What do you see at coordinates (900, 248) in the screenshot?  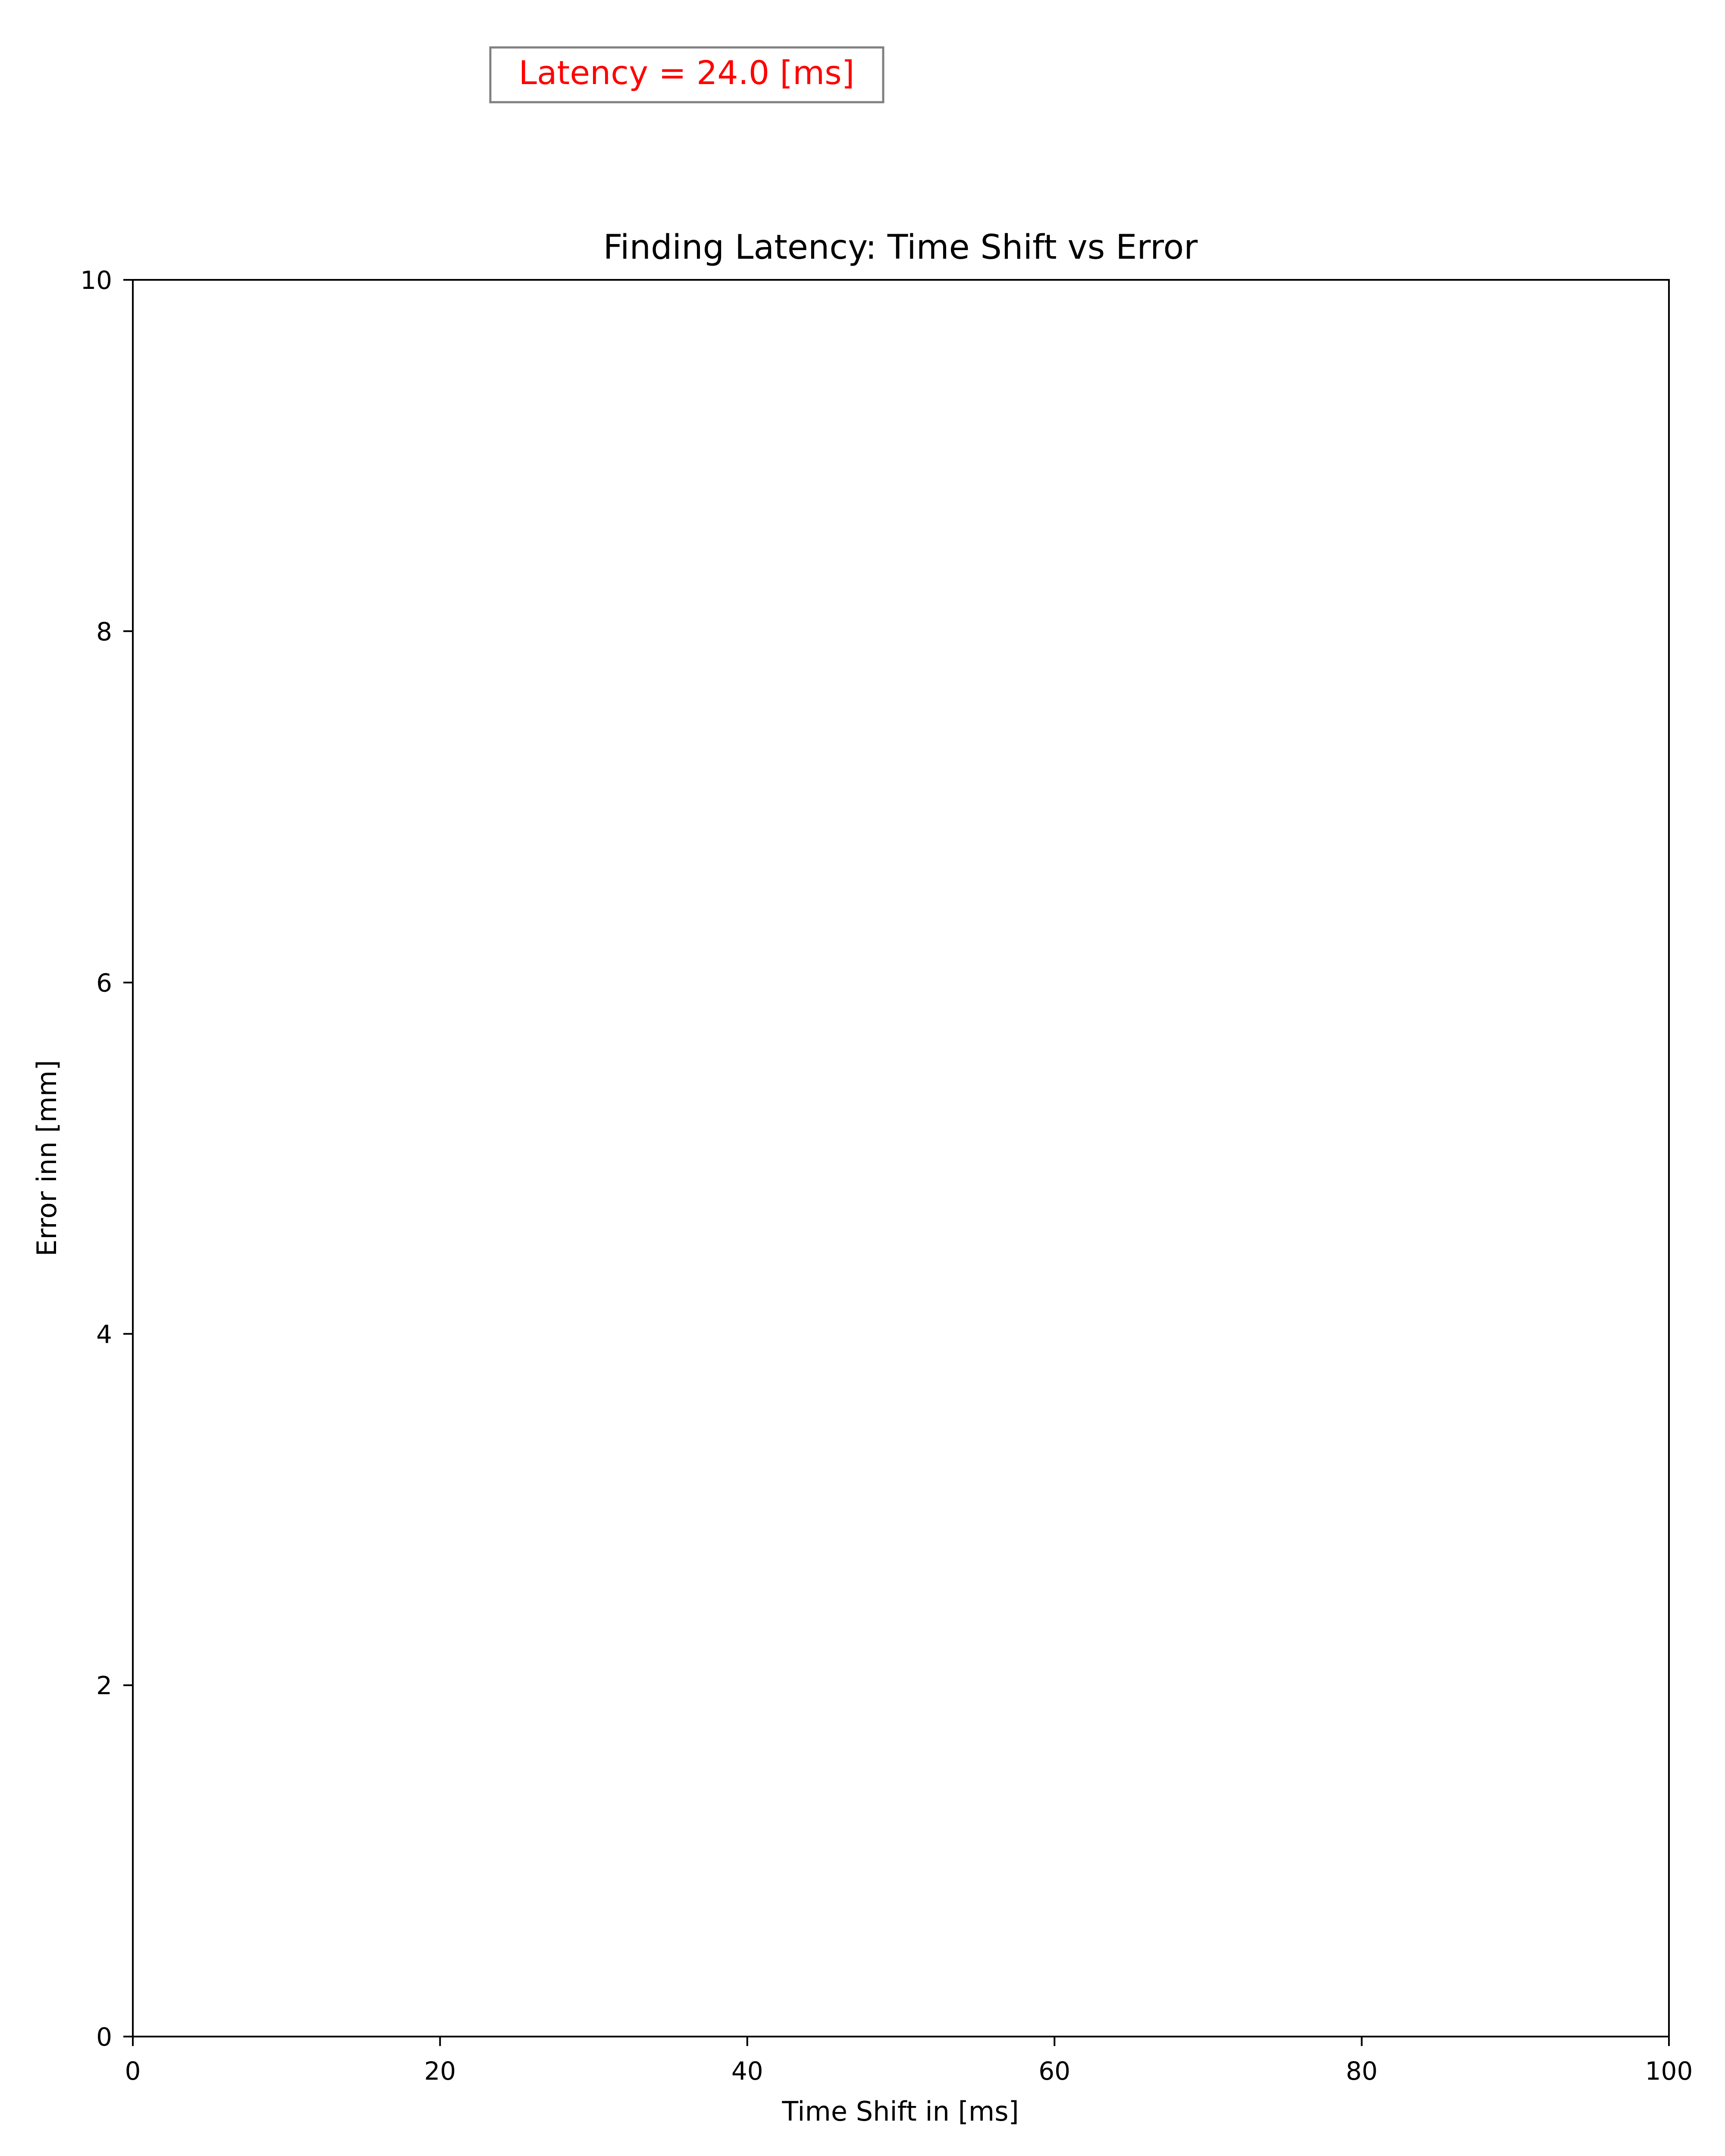 I see `chart-title: Finding Latency: Time Shift vs Error` at bounding box center [900, 248].